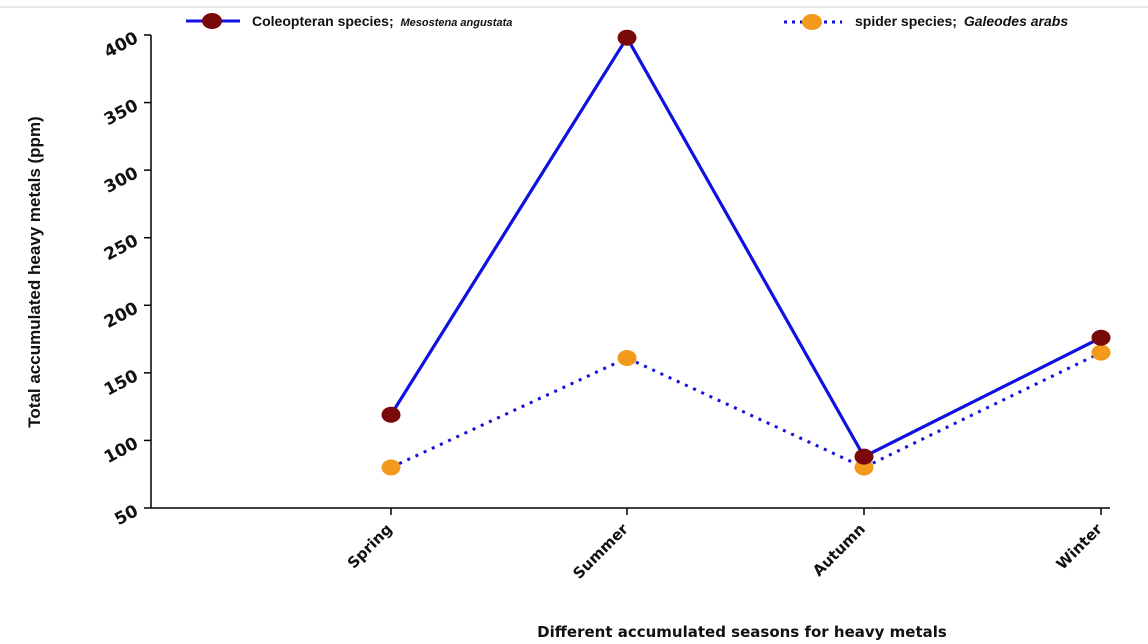  What do you see at coordinates (746, 410) in the screenshot?
I see `series-line-spider` at bounding box center [746, 410].